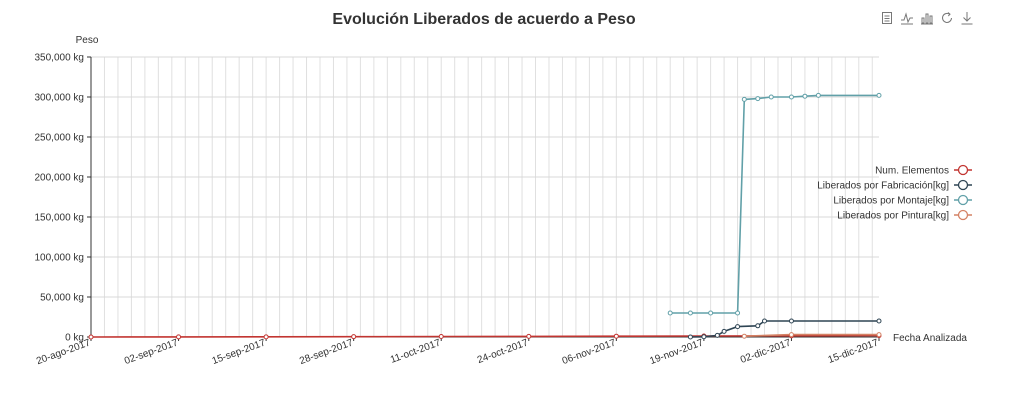 This screenshot has width=1023, height=407. Describe the element at coordinates (883, 186) in the screenshot. I see `legend-label: Liberados por Fabricación[kg]` at that location.